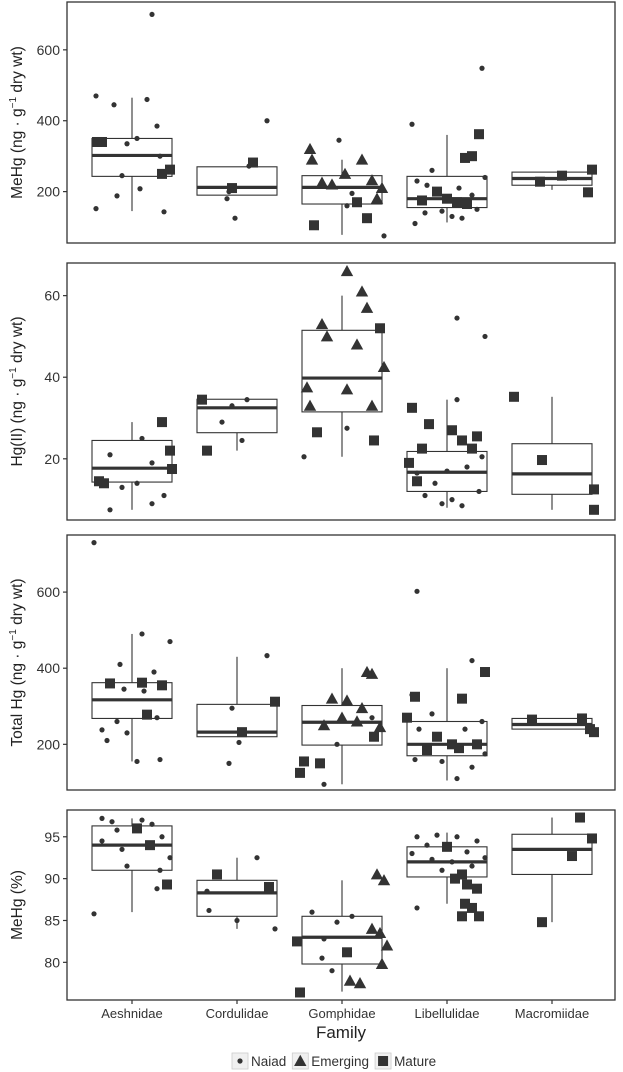  I want to click on x-axis-label: Family, so click(341, 1032).